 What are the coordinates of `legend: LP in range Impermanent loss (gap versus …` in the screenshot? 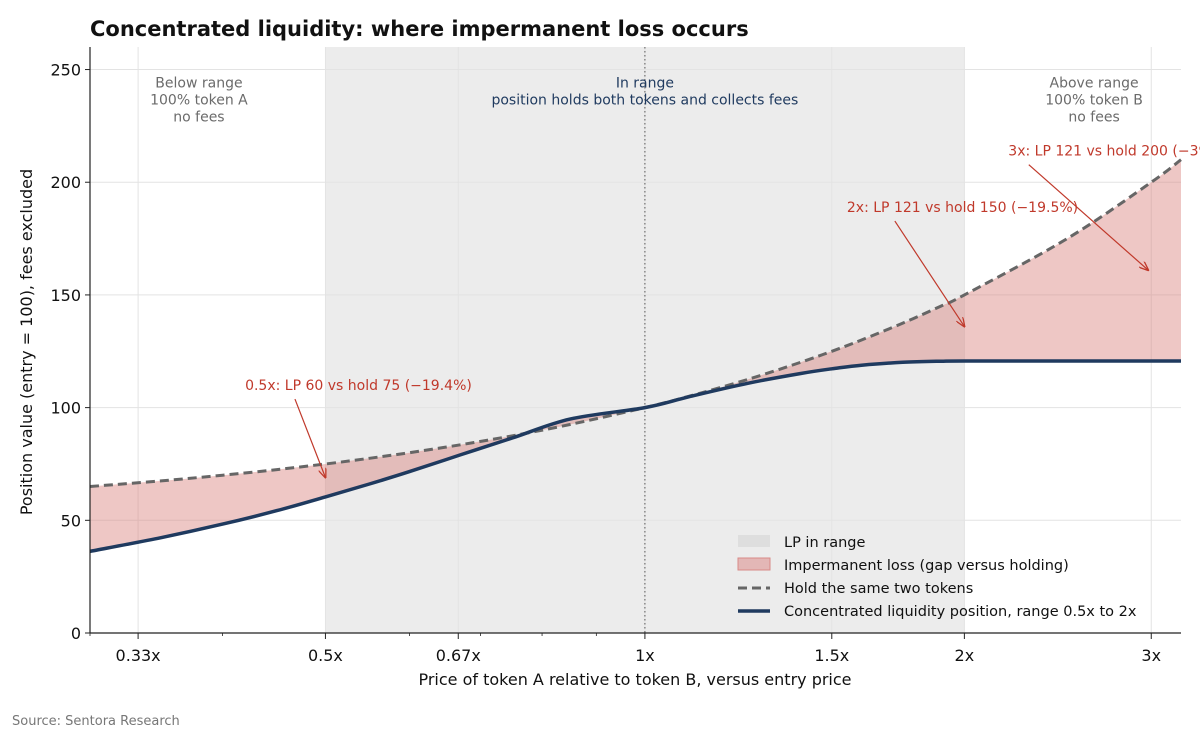 It's located at (937, 577).